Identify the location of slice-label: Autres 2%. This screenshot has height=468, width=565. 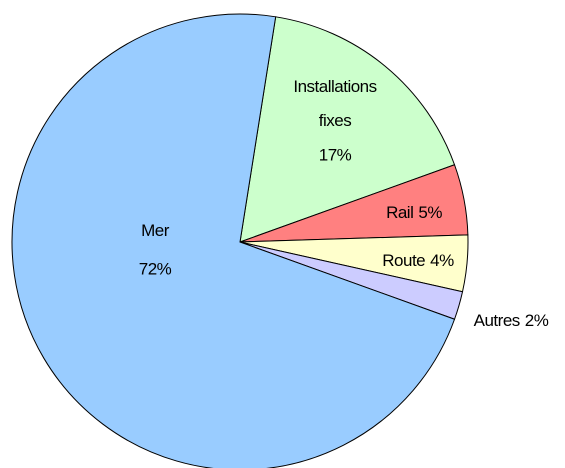
(511, 320).